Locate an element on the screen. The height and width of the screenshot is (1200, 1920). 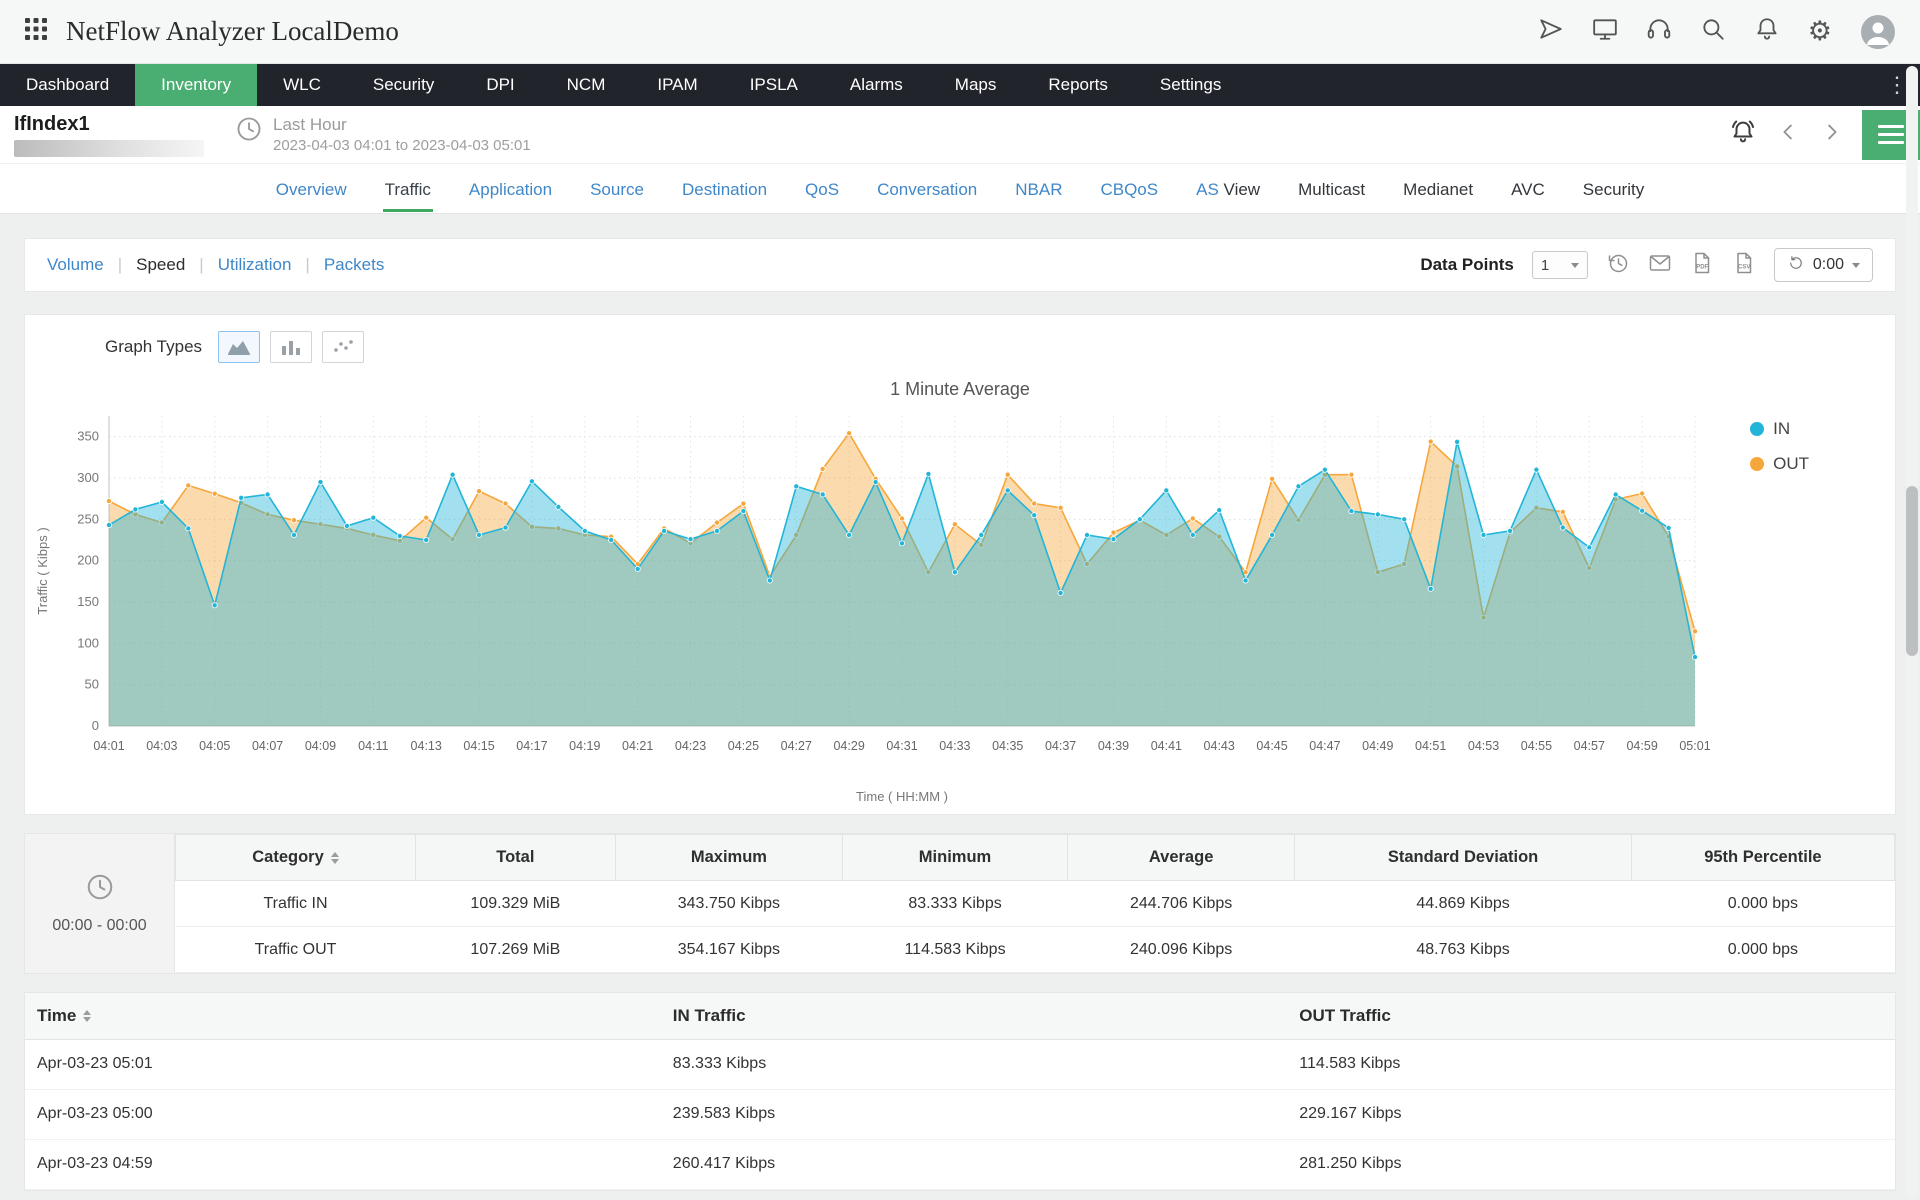
chevron-left-icon is located at coordinates (1789, 134).